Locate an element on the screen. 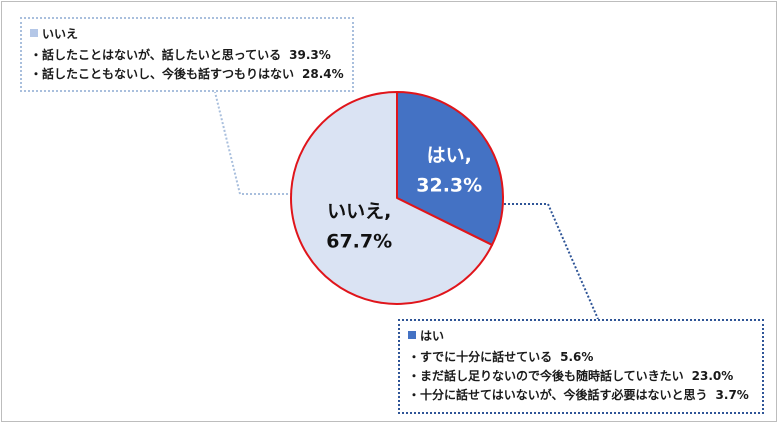  item-value: 5.6% is located at coordinates (577, 357).